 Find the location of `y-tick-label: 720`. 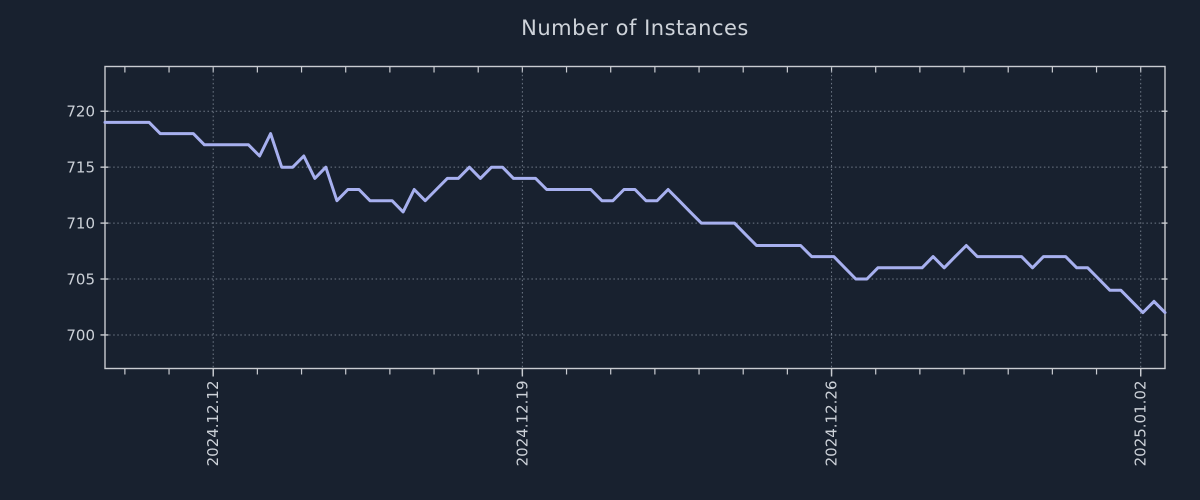

y-tick-label: 720 is located at coordinates (80, 112).